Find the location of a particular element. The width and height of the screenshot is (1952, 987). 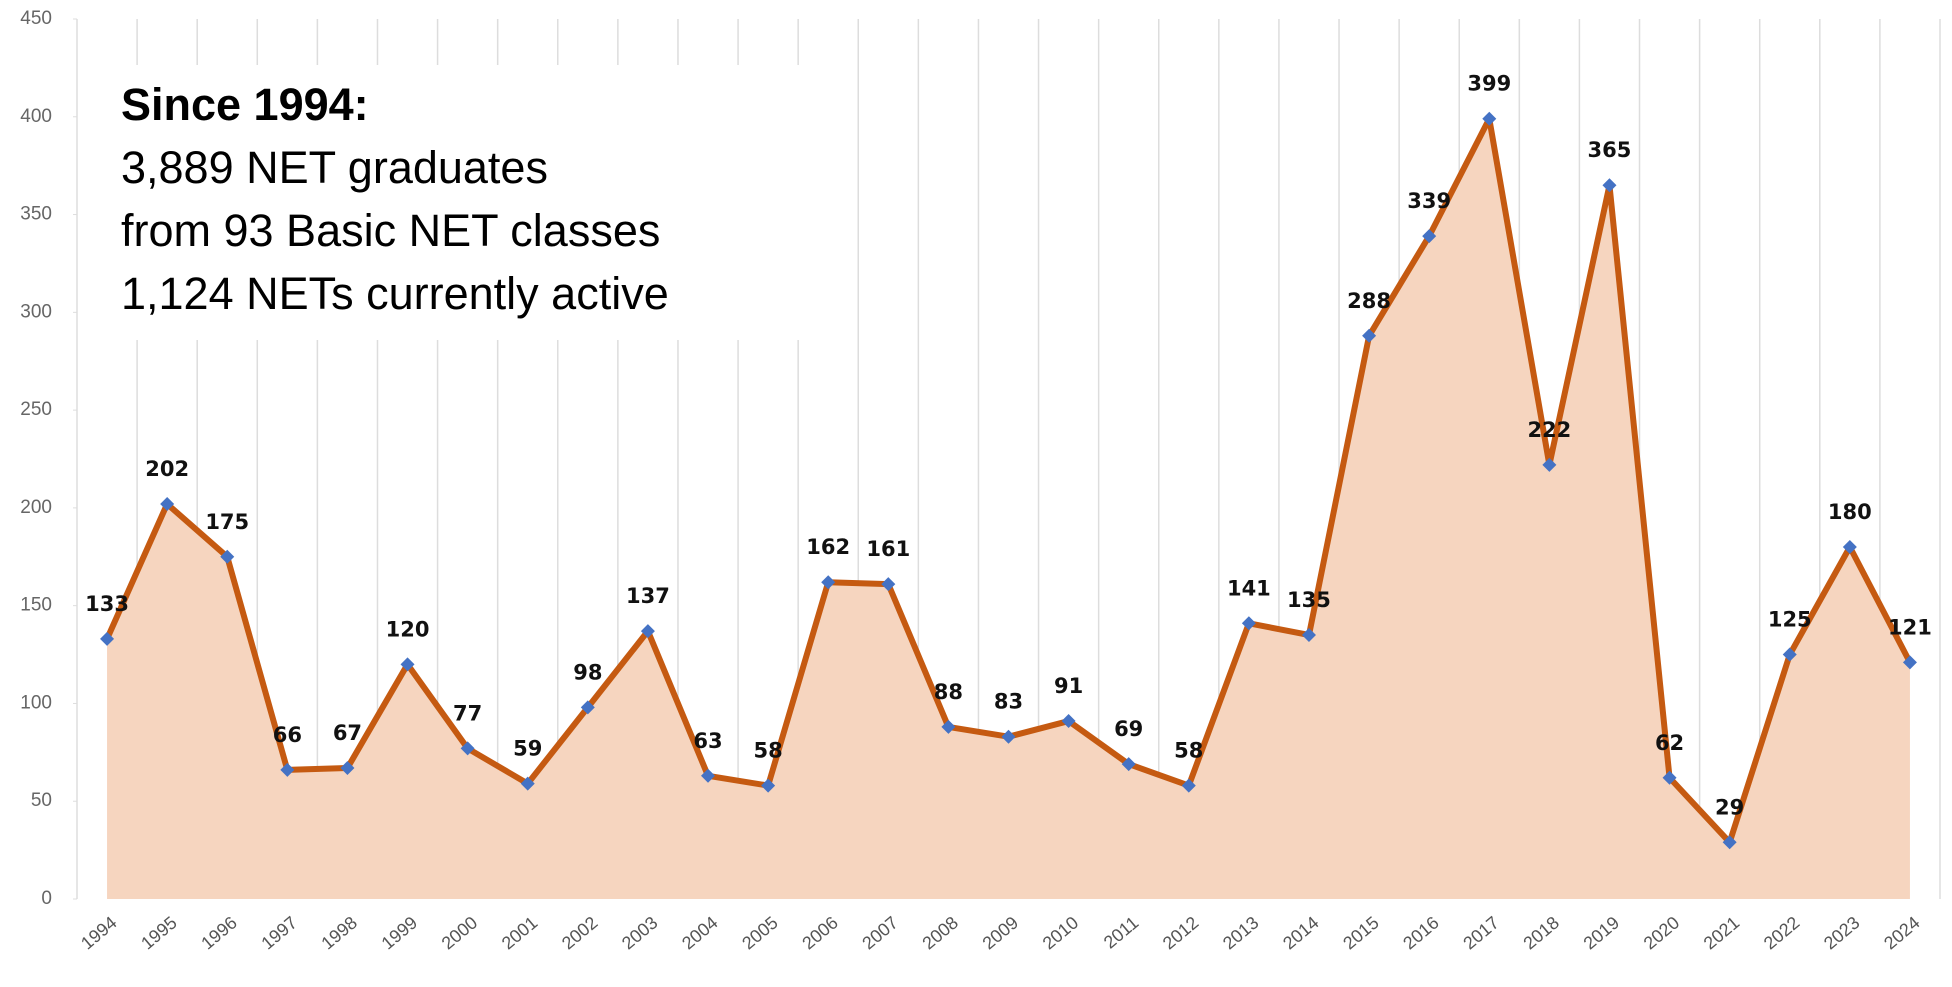

x-tick-label: 1997 is located at coordinates (279, 932).